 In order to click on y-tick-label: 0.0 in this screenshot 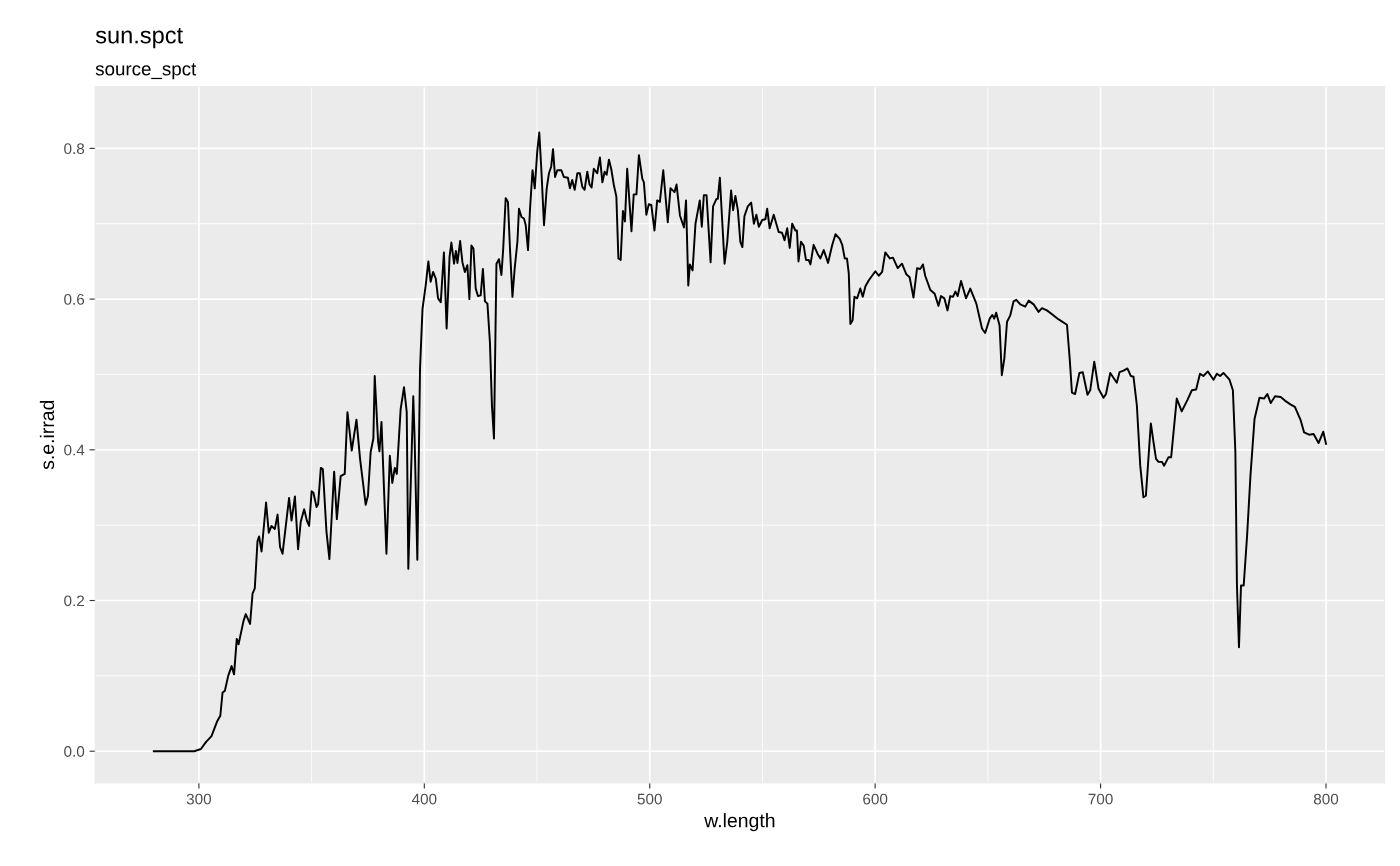, I will do `click(74, 751)`.